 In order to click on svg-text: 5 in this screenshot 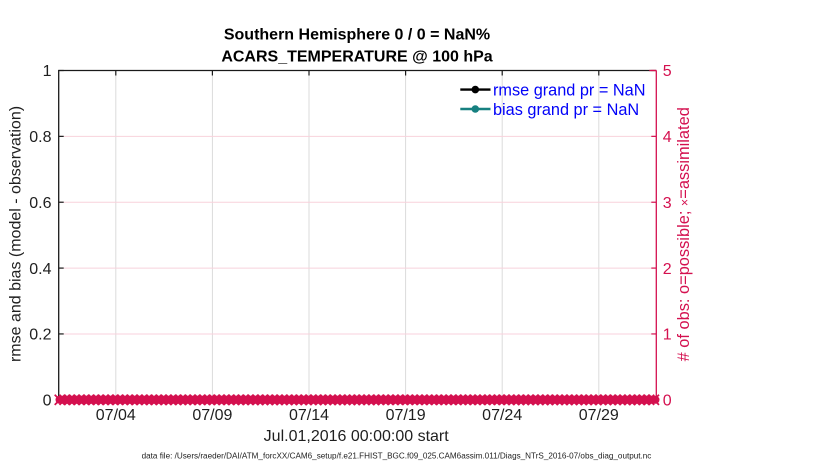, I will do `click(667, 71)`.